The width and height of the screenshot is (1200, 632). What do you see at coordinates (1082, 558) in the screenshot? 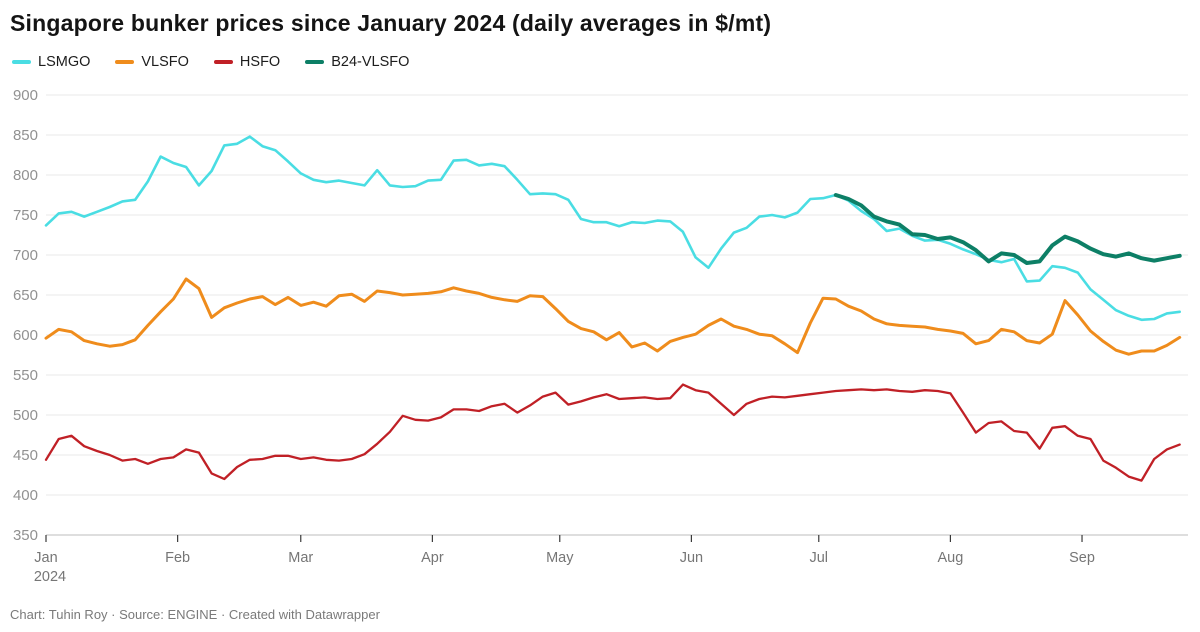
I see `x-axis-label-sep: Sep` at bounding box center [1082, 558].